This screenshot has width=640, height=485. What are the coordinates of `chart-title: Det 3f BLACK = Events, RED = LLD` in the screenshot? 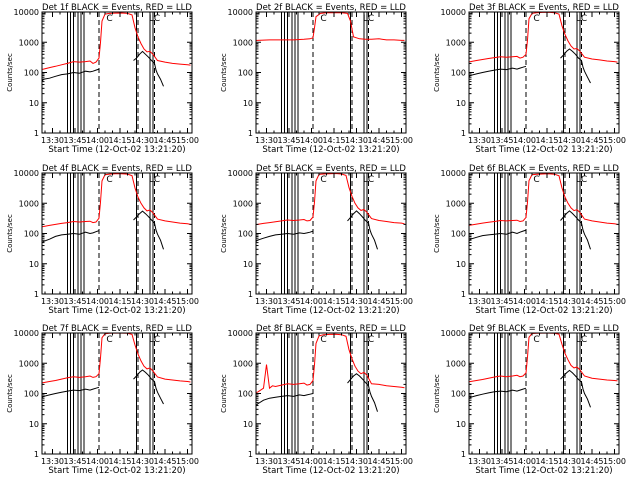 It's located at (544, 8).